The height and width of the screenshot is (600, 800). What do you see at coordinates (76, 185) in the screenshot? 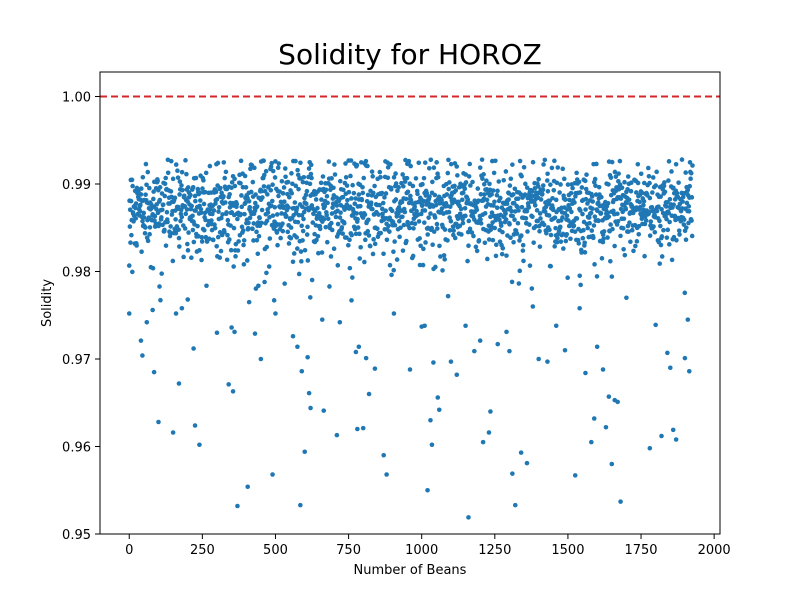
I see `y-tick-label: 0.99` at bounding box center [76, 185].